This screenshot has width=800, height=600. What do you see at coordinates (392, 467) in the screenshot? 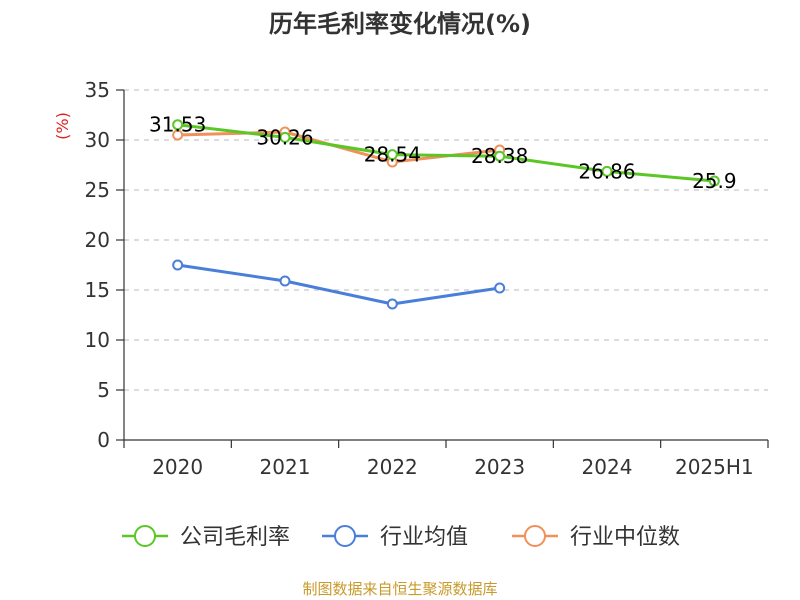
I see `x-tick-label: 2022` at bounding box center [392, 467].